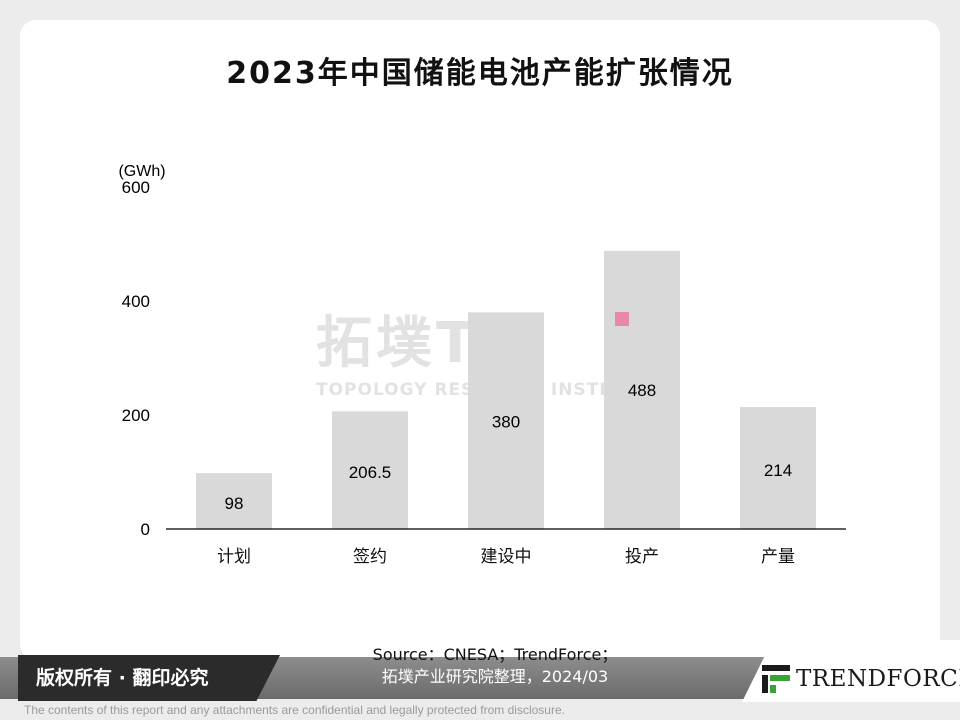 The image size is (960, 720). I want to click on page-title: 2023年中国储能电池产能扩张情况, so click(480, 73).